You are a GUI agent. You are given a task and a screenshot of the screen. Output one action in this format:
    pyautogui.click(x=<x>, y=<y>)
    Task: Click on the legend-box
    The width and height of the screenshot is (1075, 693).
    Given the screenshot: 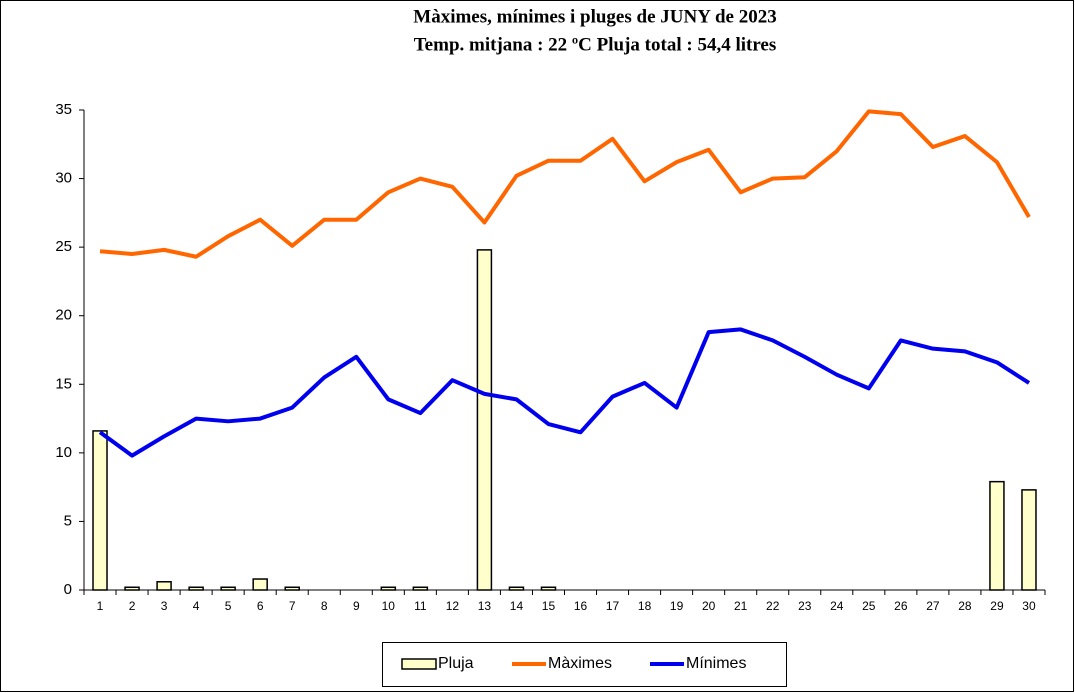 What is the action you would take?
    pyautogui.click(x=584, y=664)
    